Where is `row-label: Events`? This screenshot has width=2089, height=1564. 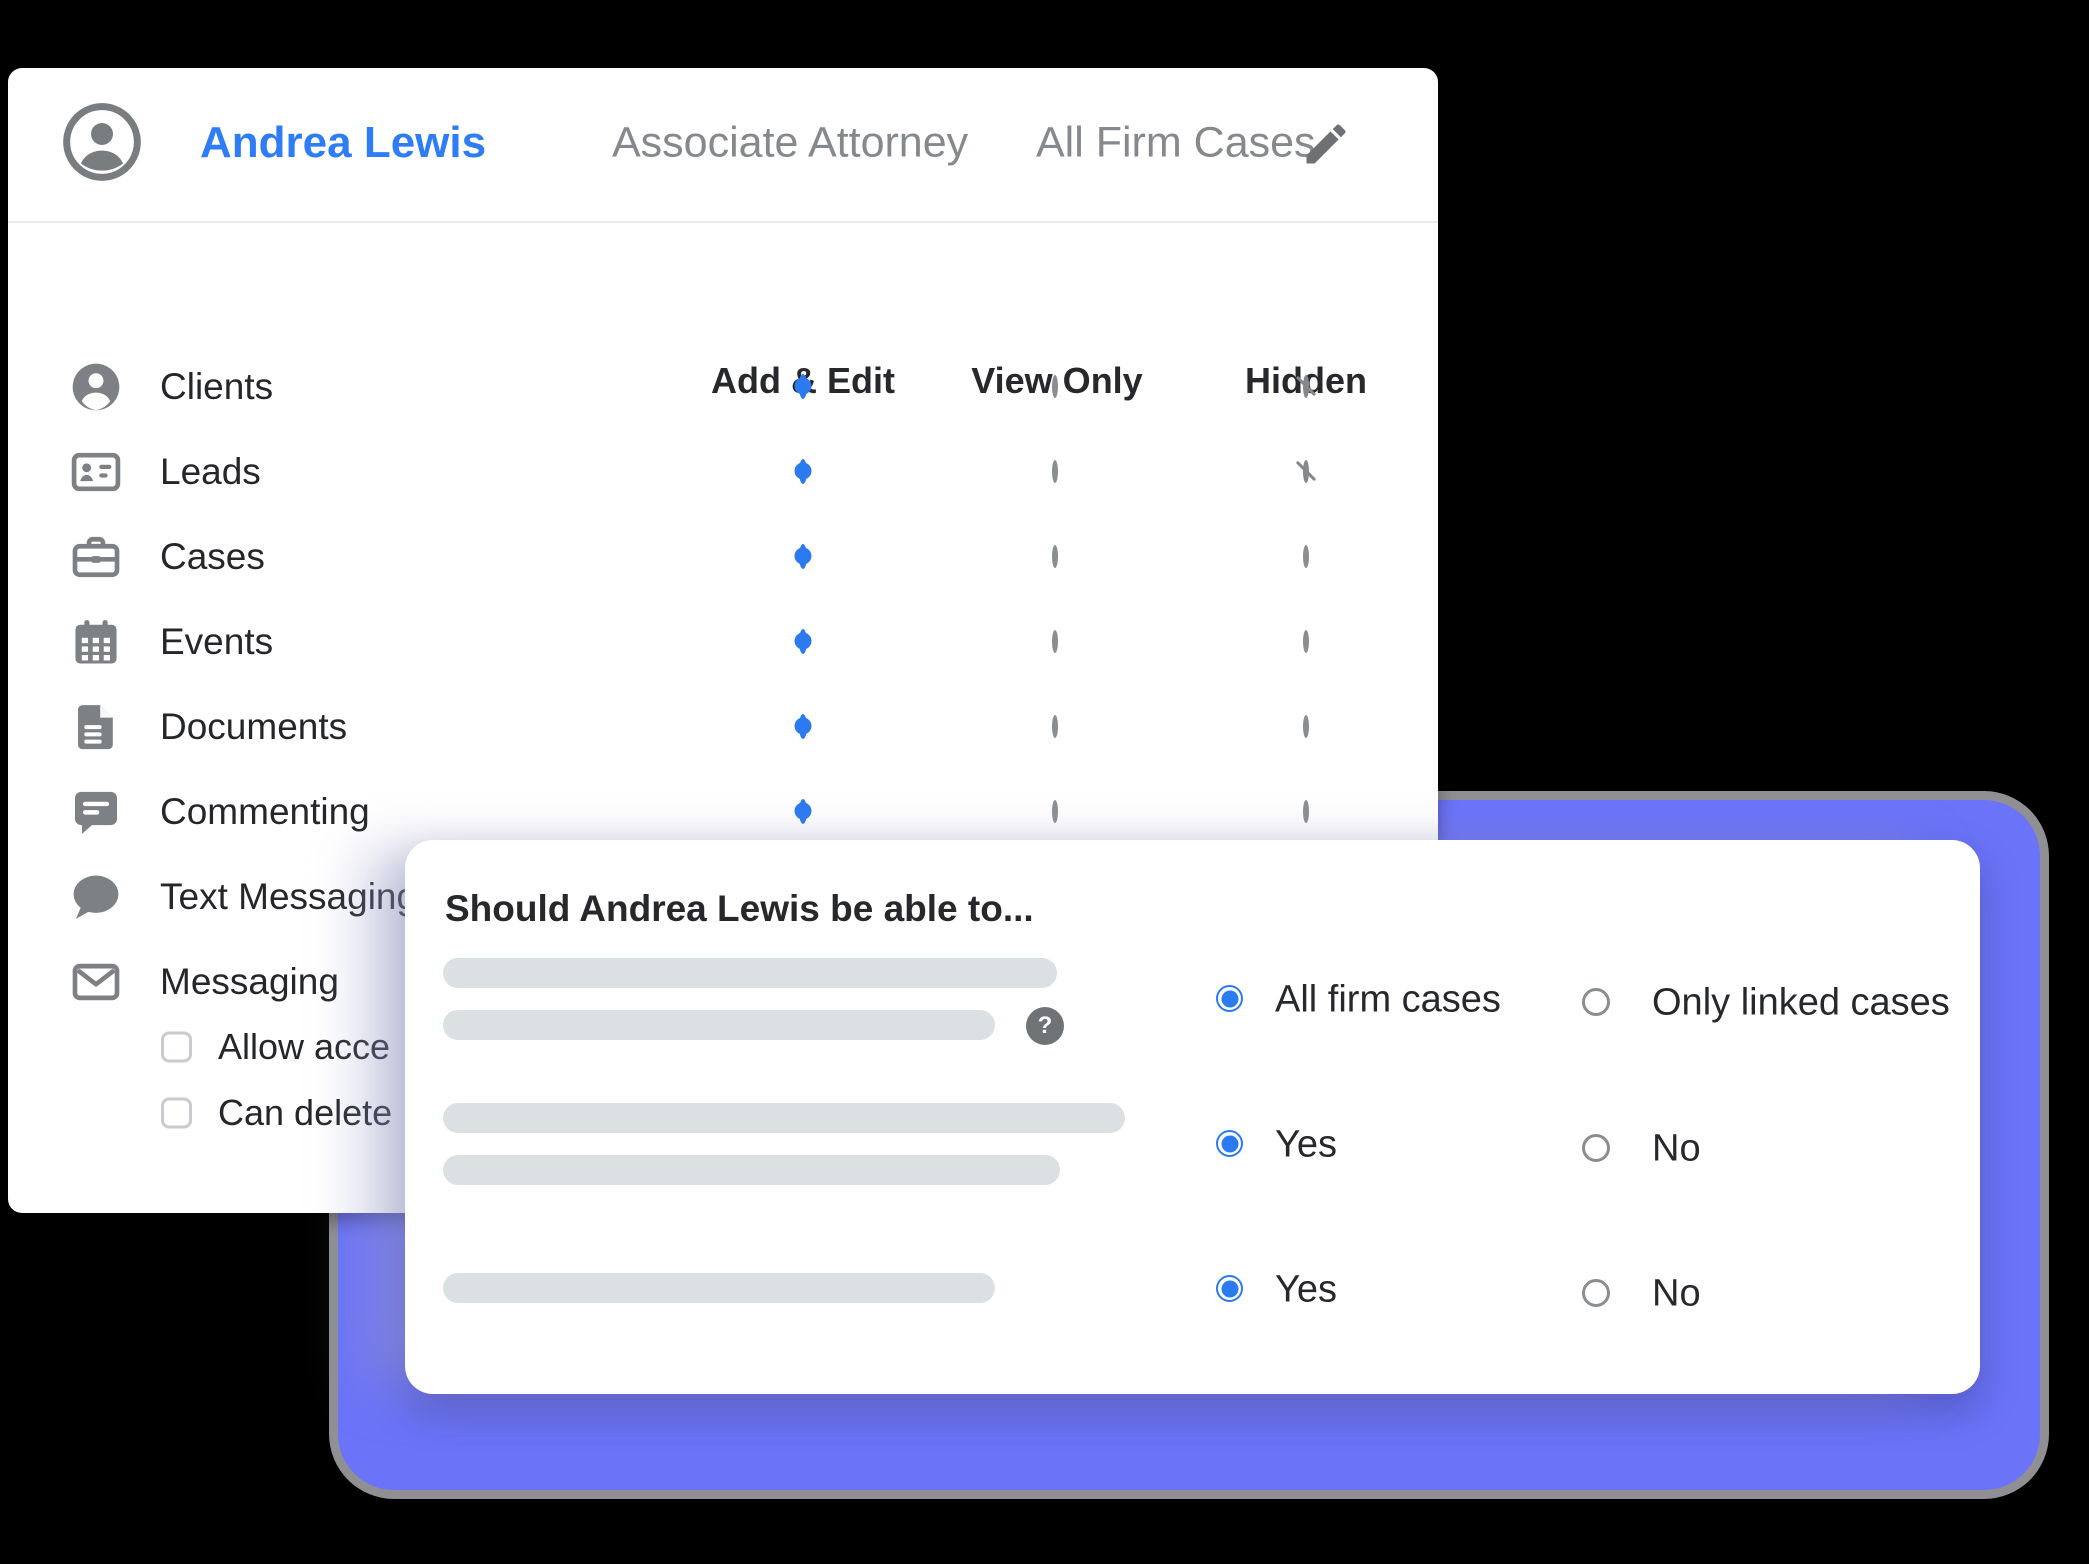 row-label: Events is located at coordinates (217, 641).